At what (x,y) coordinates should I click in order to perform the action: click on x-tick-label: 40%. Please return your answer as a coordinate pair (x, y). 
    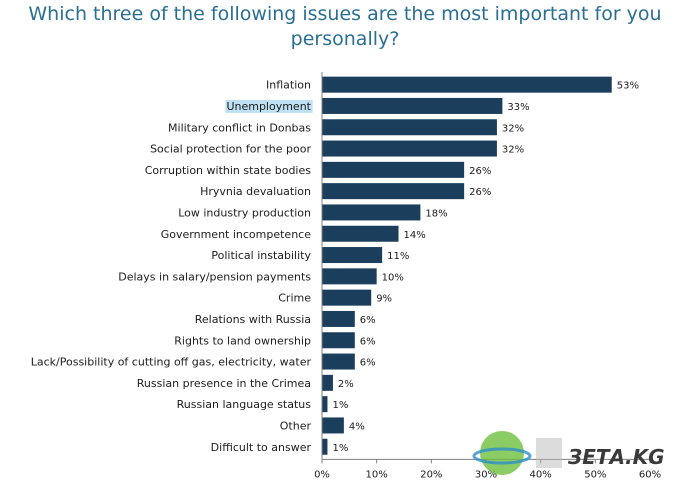
    Looking at the image, I should click on (541, 474).